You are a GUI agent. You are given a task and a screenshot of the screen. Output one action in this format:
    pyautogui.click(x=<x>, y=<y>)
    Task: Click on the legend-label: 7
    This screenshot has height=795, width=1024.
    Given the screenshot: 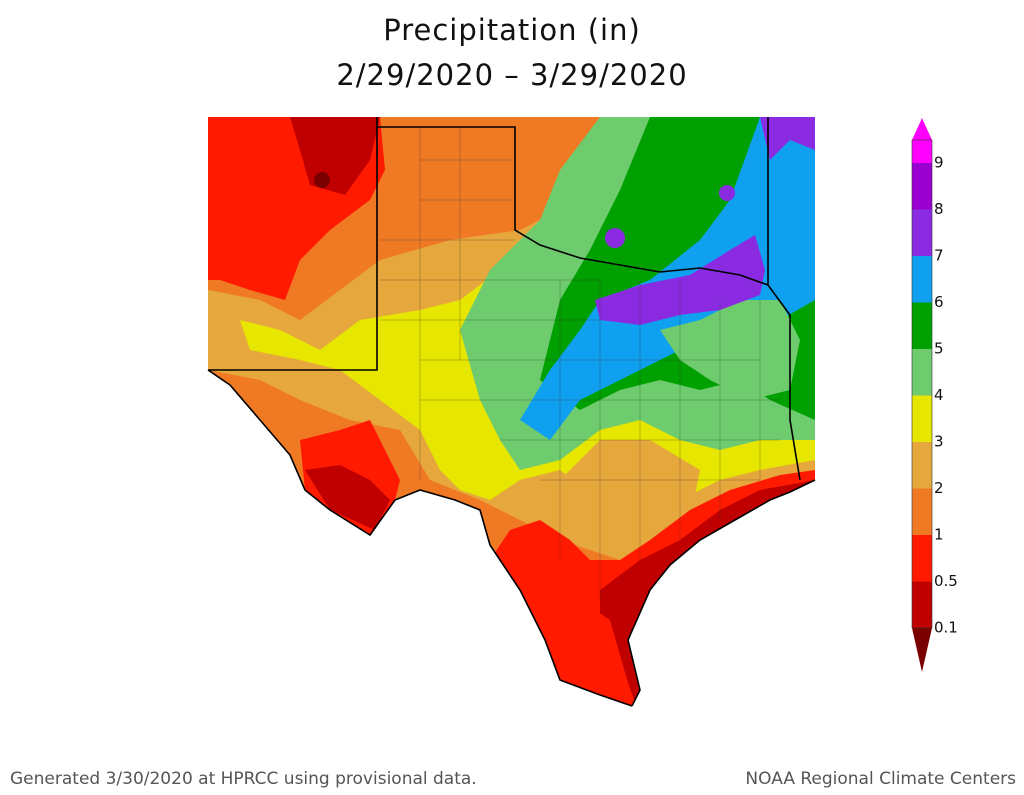 What is the action you would take?
    pyautogui.click(x=939, y=256)
    